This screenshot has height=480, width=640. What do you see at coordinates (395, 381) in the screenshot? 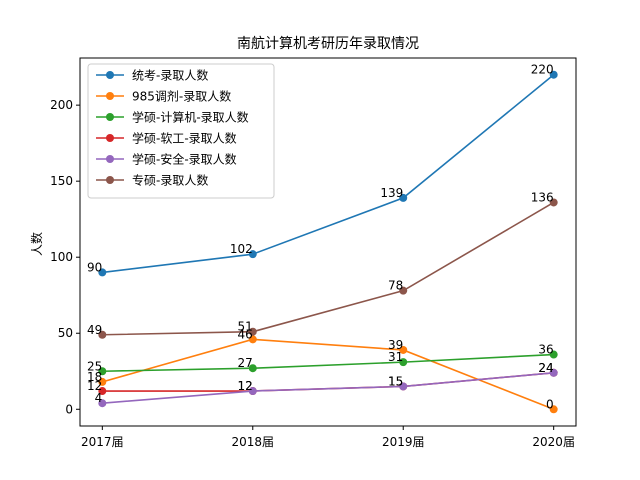
I see `data-label: 15` at bounding box center [395, 381].